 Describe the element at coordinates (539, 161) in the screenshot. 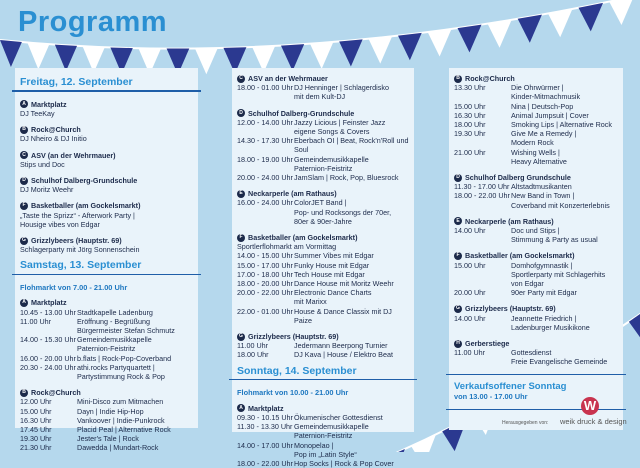

I see `event-description: Heavy Alternative` at that location.